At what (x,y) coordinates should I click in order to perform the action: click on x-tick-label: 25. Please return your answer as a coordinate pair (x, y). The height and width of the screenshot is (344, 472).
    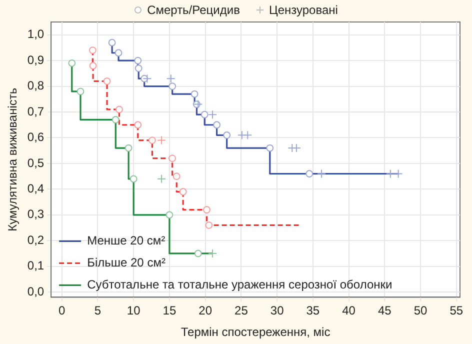
    Looking at the image, I should click on (241, 311).